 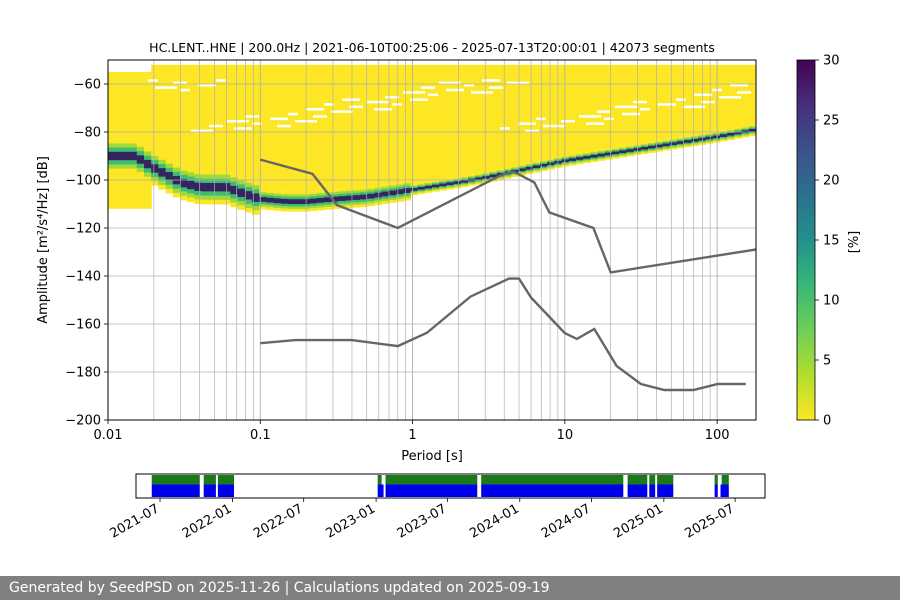 I want to click on y-axis-label: Amplitude [m²/s⁴/Hz] [dB], so click(x=43, y=240).